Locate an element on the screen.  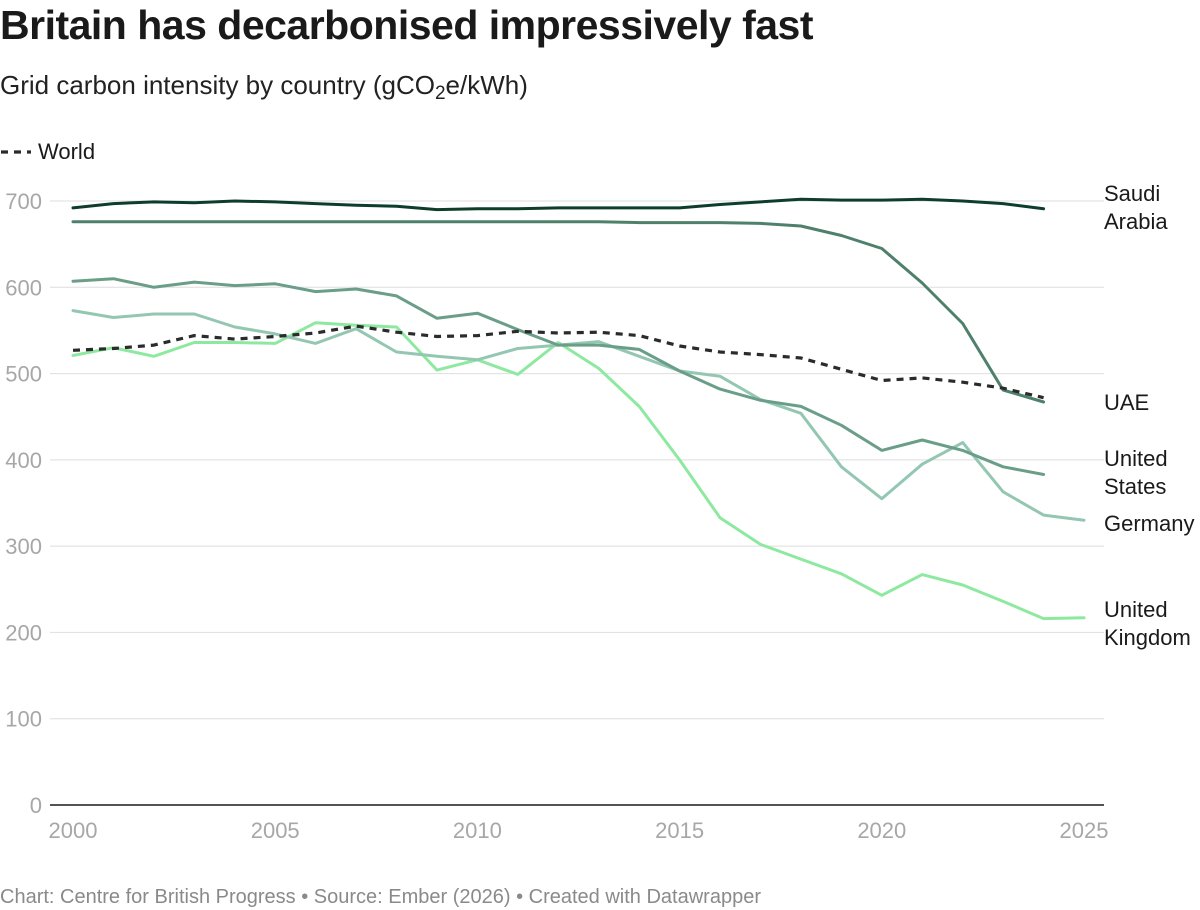
y-tick-label-500: 500 is located at coordinates (23, 374).